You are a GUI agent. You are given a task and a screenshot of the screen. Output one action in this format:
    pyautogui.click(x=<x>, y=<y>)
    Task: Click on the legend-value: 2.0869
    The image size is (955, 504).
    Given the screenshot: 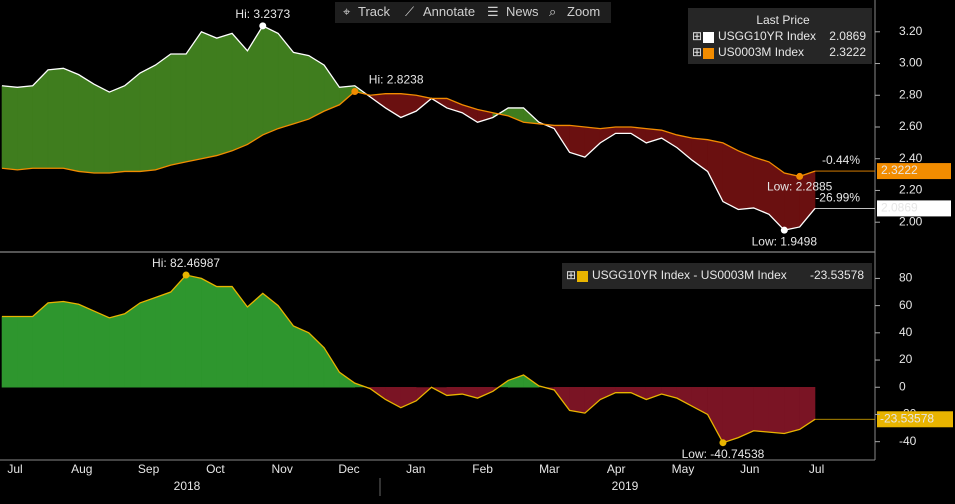 What is the action you would take?
    pyautogui.click(x=847, y=36)
    